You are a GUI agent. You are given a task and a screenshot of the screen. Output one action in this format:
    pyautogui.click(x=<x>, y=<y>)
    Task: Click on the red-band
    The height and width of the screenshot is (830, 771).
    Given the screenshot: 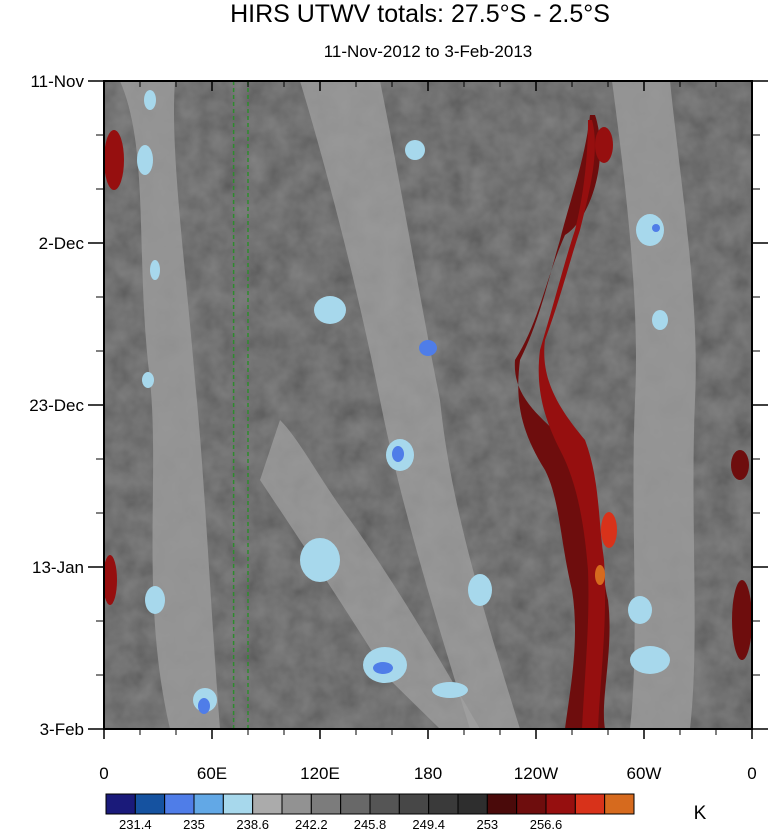 What is the action you would take?
    pyautogui.click(x=562, y=422)
    